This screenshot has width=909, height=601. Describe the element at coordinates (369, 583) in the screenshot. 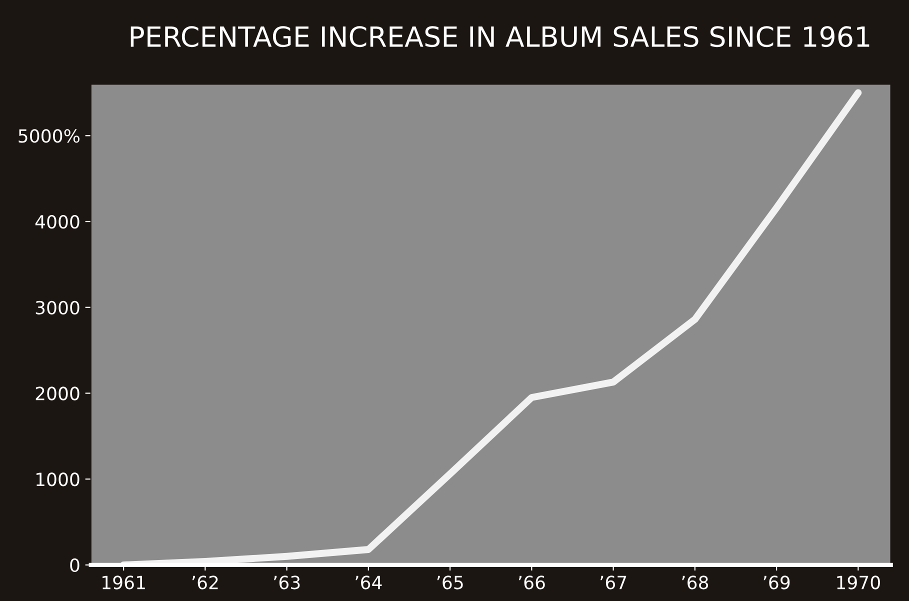

I see `x-tick-label: ’64` at that location.